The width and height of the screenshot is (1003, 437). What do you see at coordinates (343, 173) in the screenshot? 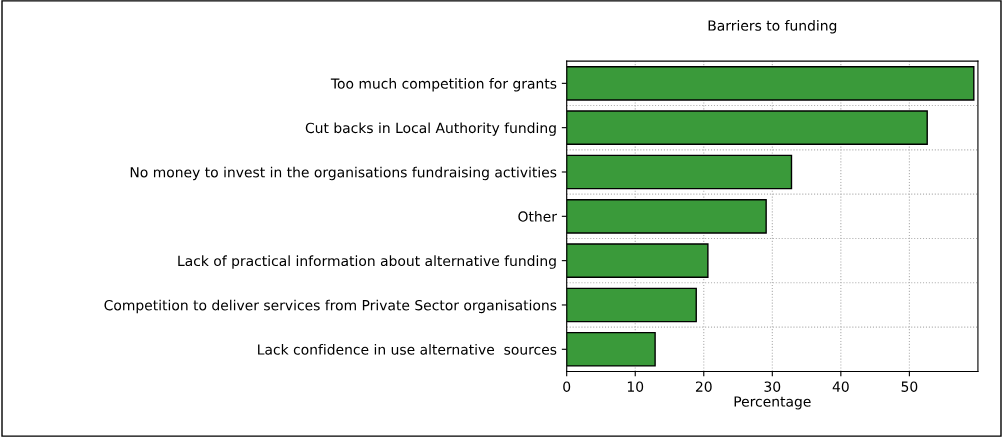
I see `y-tick-label: No money to invest in the organisations fundraising activities` at bounding box center [343, 173].